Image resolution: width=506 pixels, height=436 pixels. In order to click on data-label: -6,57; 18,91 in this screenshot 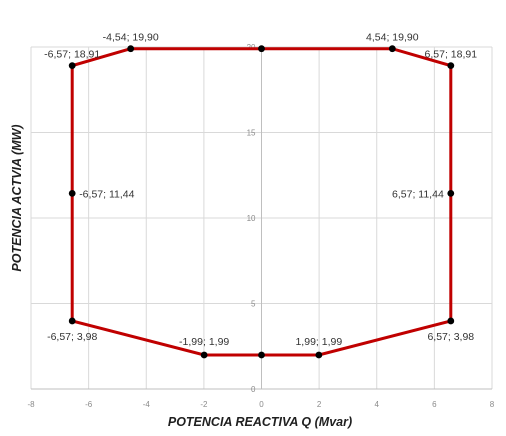, I will do `click(72, 55)`.